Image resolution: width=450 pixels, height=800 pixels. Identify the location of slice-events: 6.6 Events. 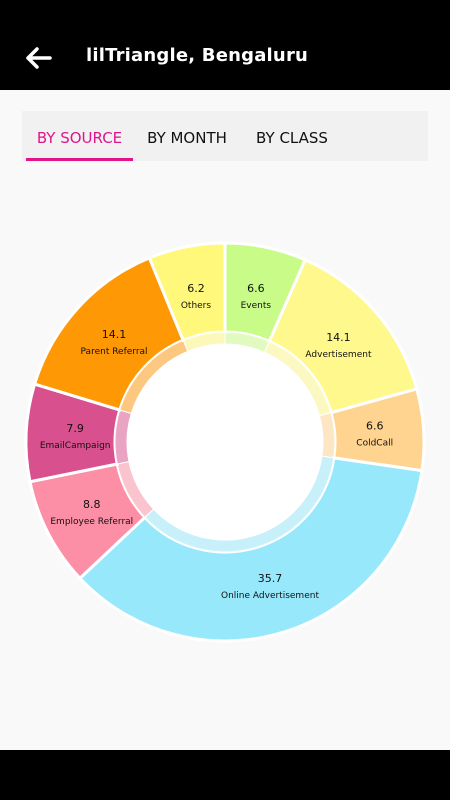
(265, 297).